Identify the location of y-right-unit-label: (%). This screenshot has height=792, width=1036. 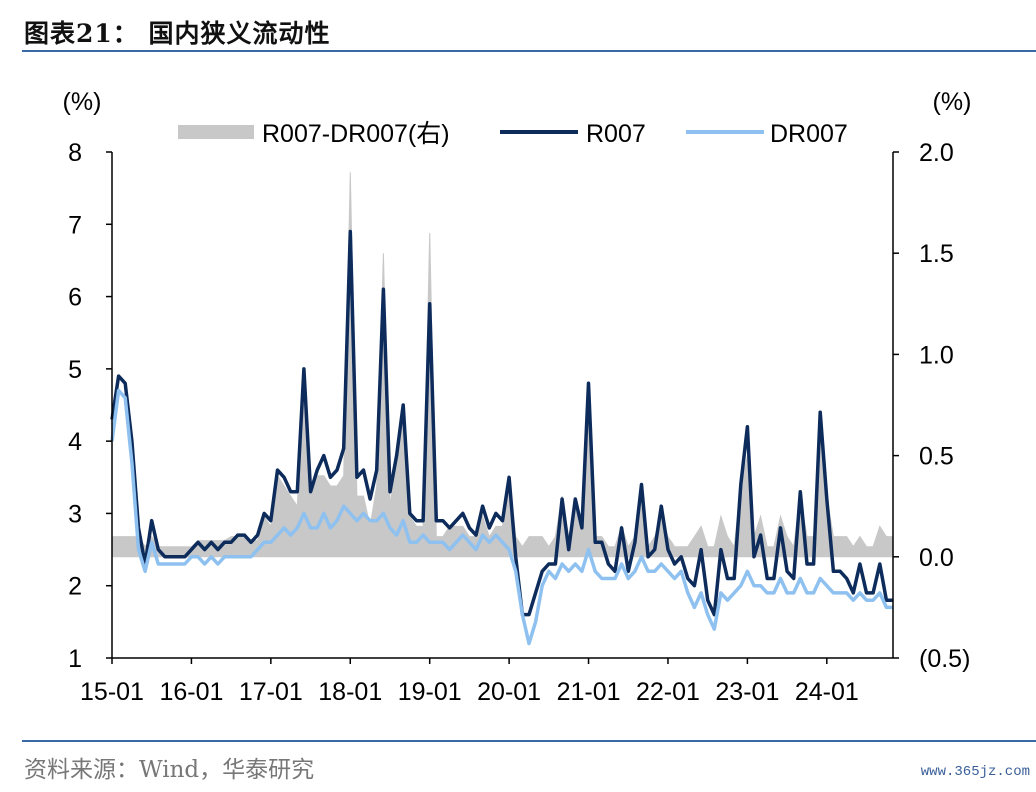
(952, 102).